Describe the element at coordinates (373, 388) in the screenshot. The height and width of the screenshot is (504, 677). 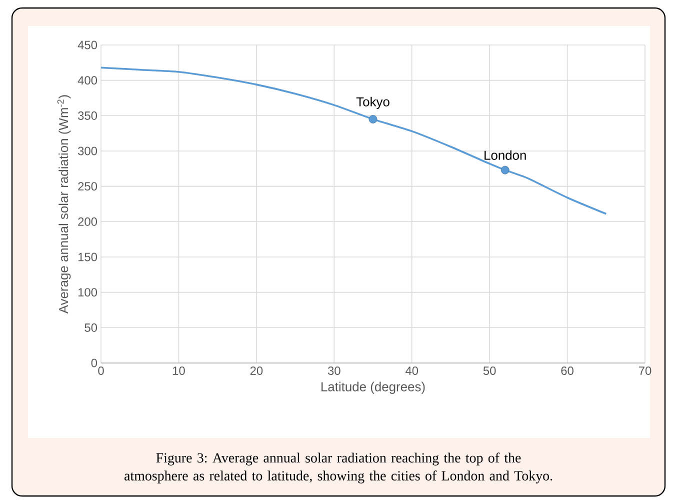
I see `x-axis-title: Latitude (degrees)` at that location.